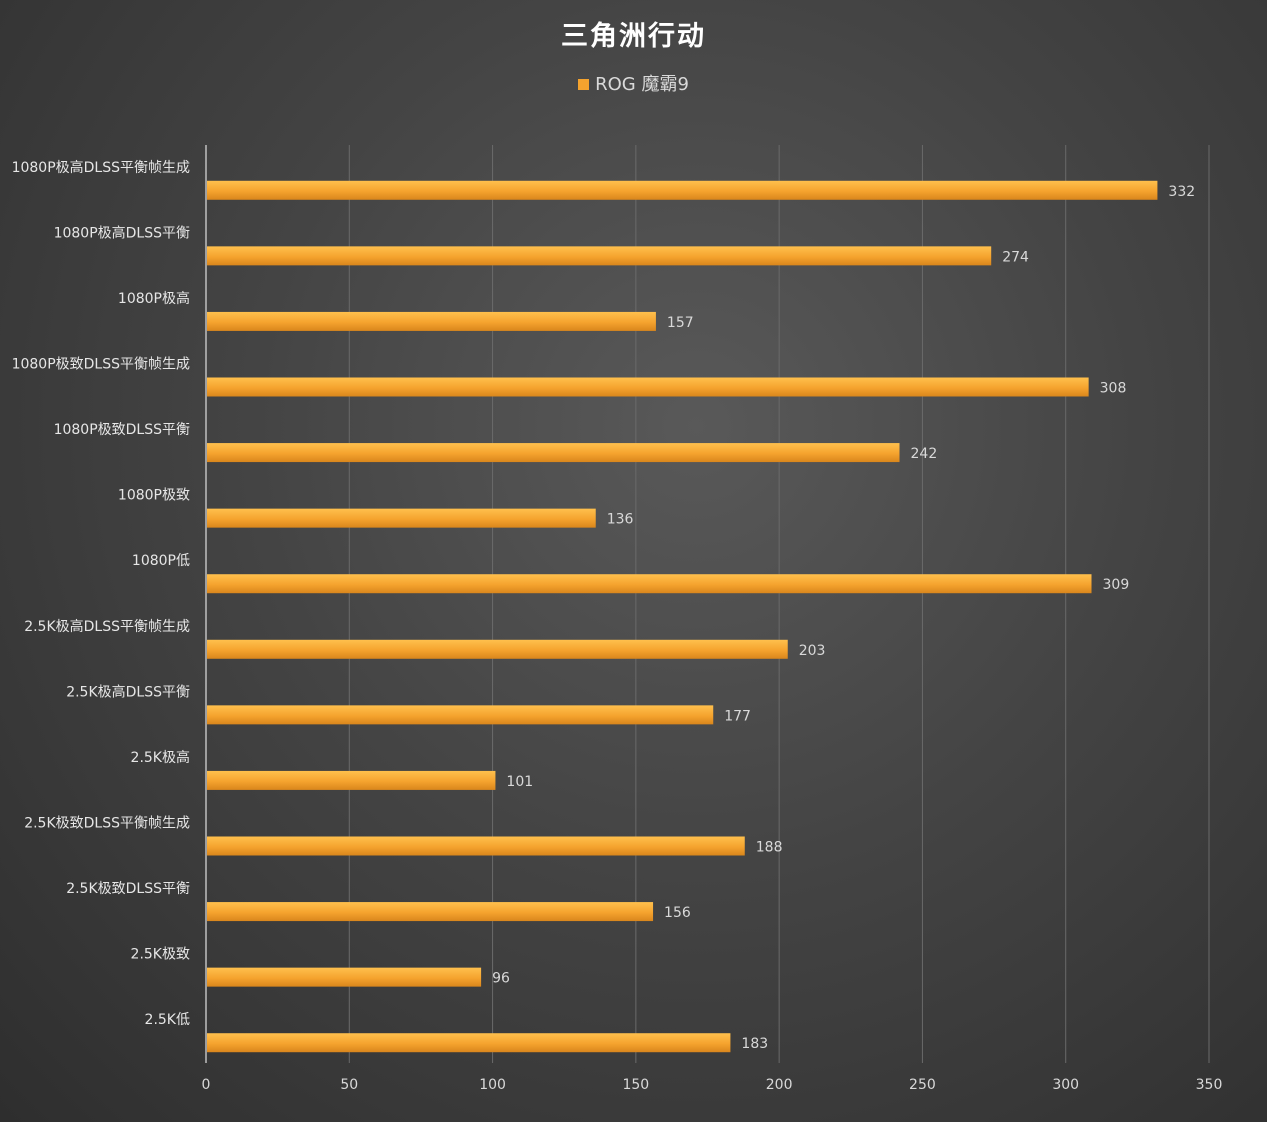 This screenshot has height=1122, width=1267. I want to click on x-tick-label: 50, so click(349, 1085).